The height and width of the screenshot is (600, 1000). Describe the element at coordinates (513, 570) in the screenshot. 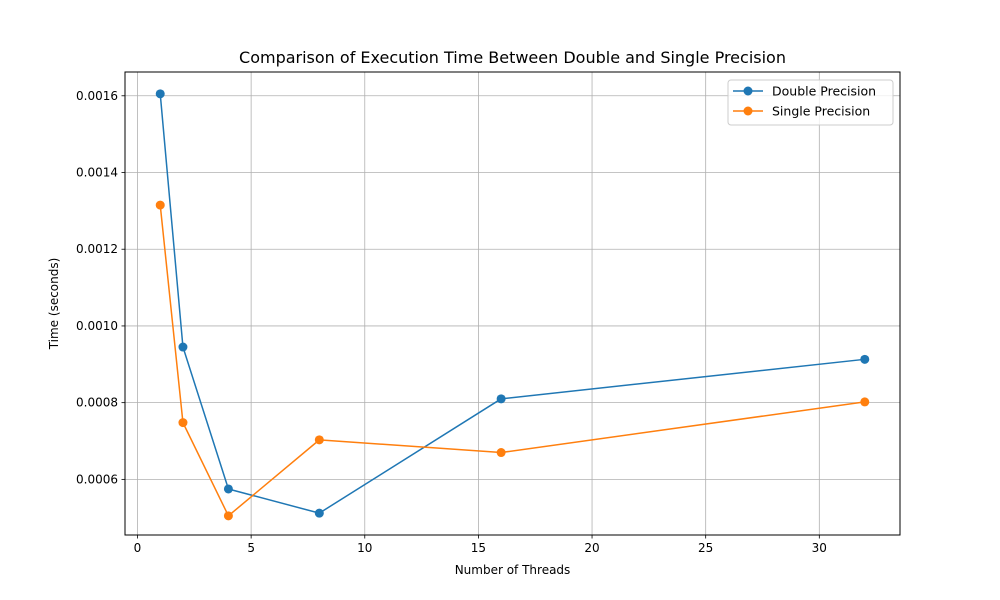

I see `x-axis-label: Number of Threads` at that location.